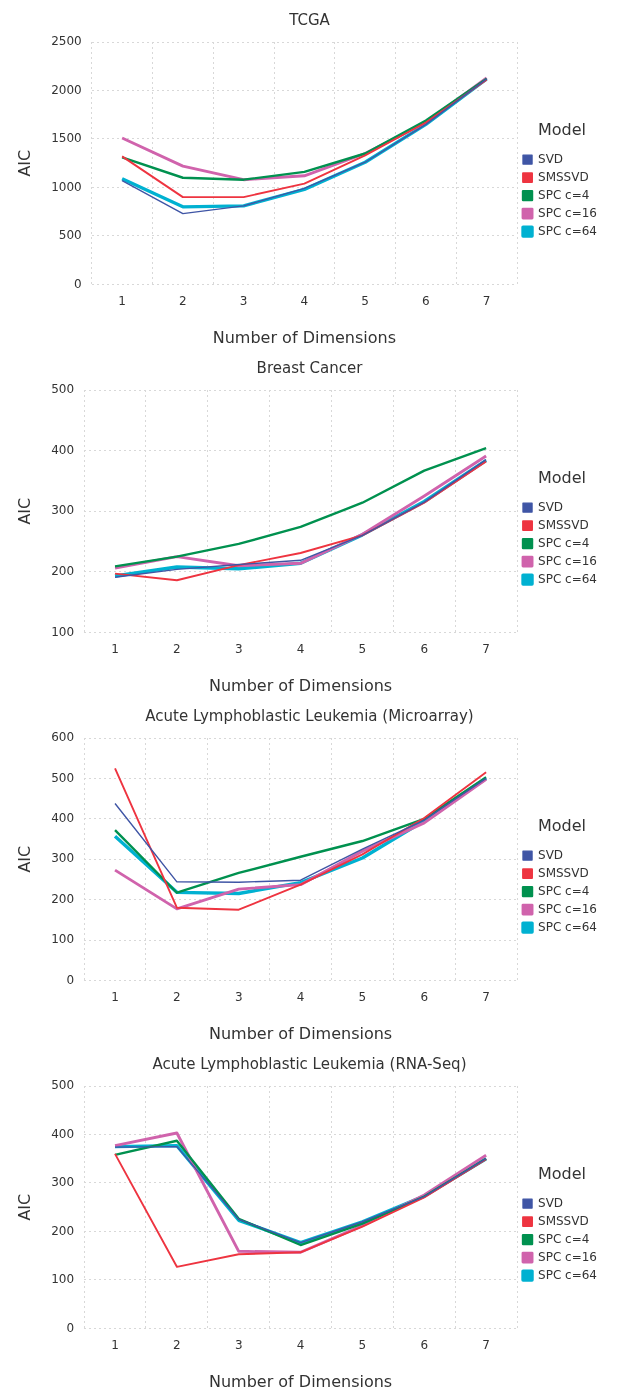  Describe the element at coordinates (66, 89) in the screenshot. I see `y-tick-label: 2000` at that location.